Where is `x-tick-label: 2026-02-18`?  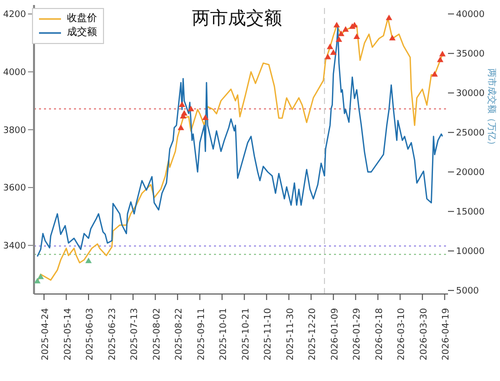 x-tick-label: 2026-02-18 is located at coordinates (379, 334).